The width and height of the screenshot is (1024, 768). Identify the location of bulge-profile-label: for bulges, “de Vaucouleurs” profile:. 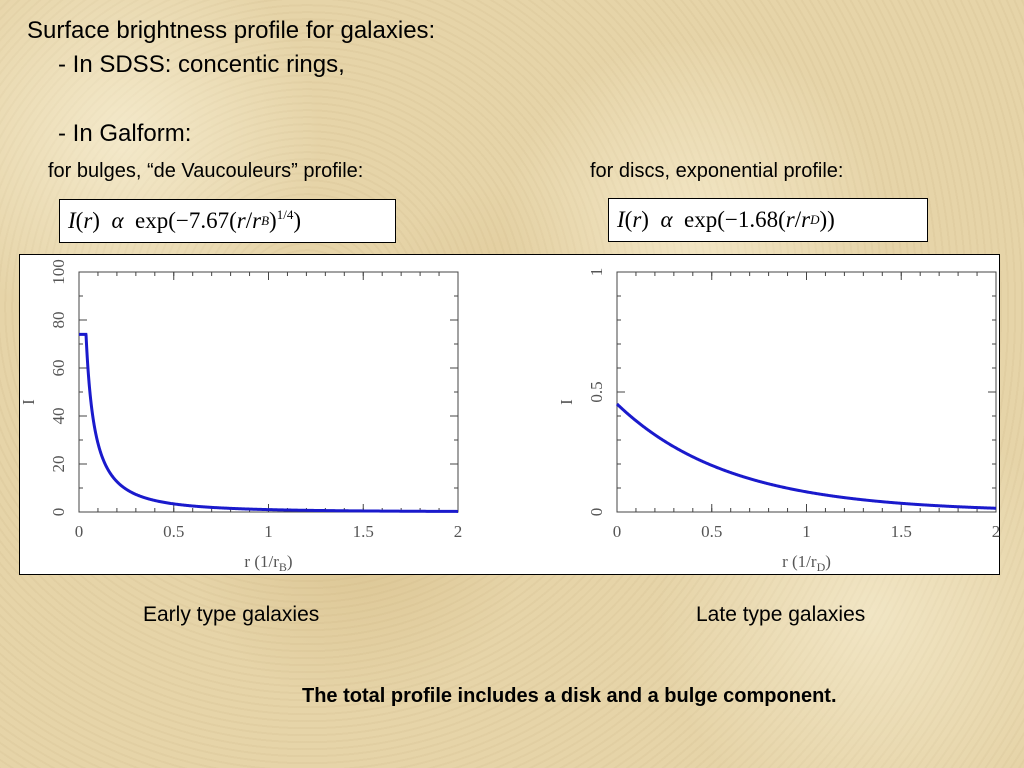
(206, 171).